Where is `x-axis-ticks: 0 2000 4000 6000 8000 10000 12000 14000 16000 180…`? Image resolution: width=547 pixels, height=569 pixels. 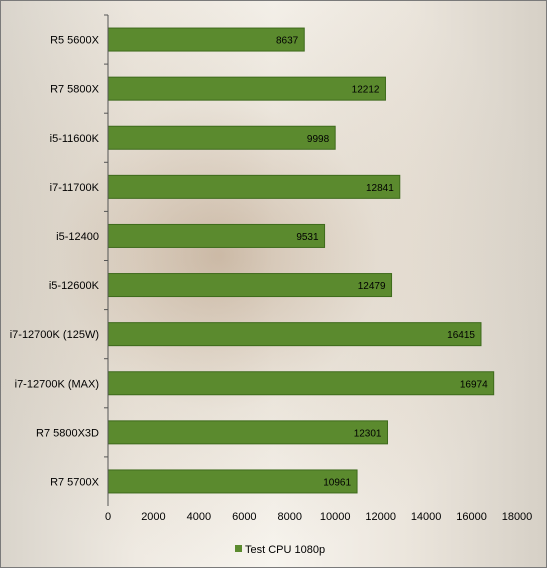 x-axis-ticks: 0 2000 4000 6000 8000 10000 12000 14000 16000 180… is located at coordinates (318, 517).